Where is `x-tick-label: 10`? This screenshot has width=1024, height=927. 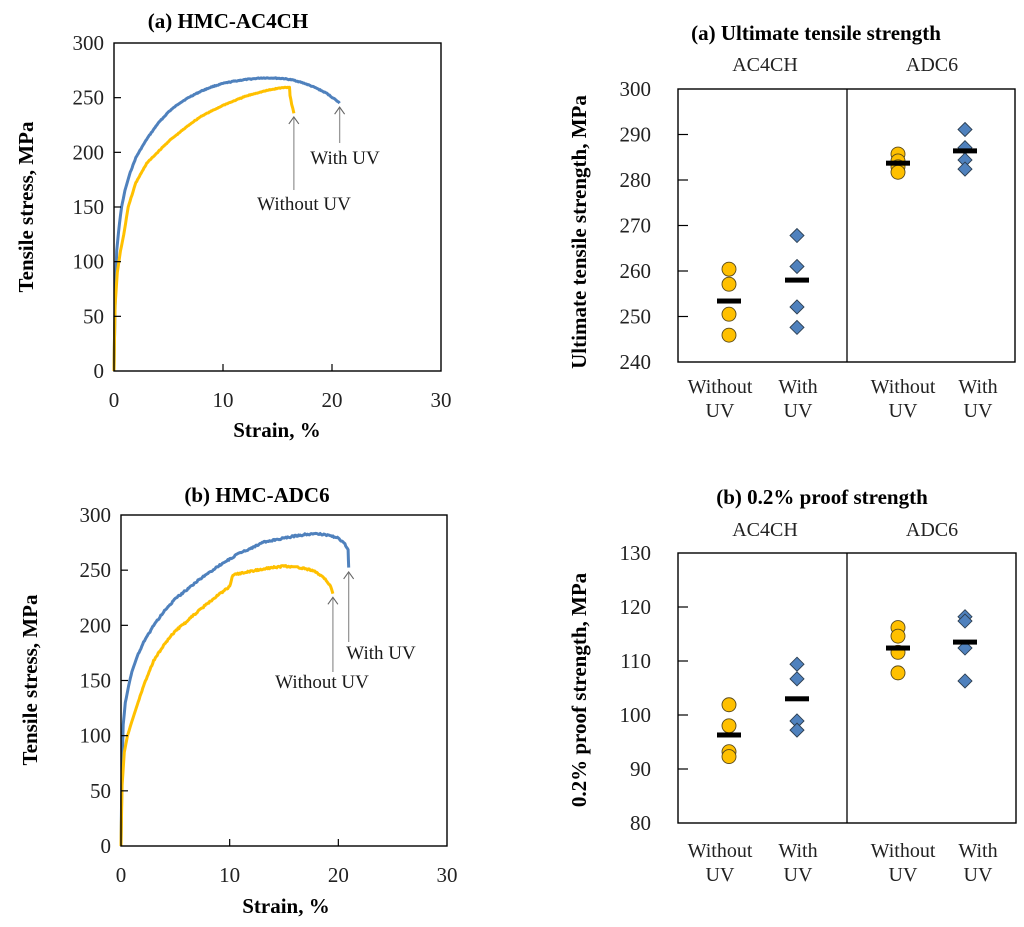 x-tick-label: 10 is located at coordinates (229, 875).